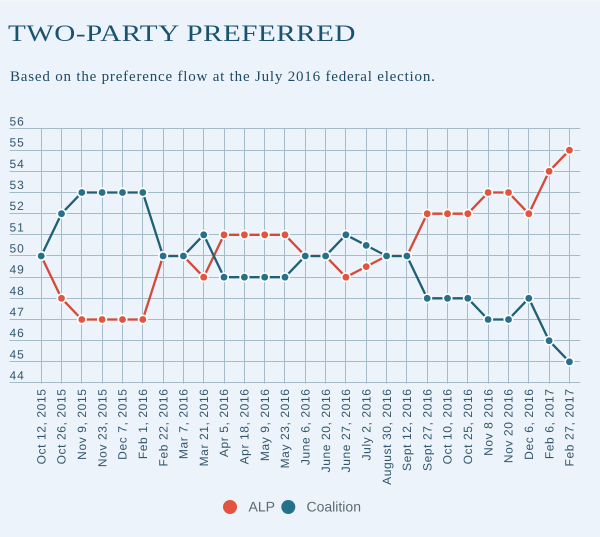 The width and height of the screenshot is (600, 537). What do you see at coordinates (17, 206) in the screenshot?
I see `svg-text: 52` at bounding box center [17, 206].